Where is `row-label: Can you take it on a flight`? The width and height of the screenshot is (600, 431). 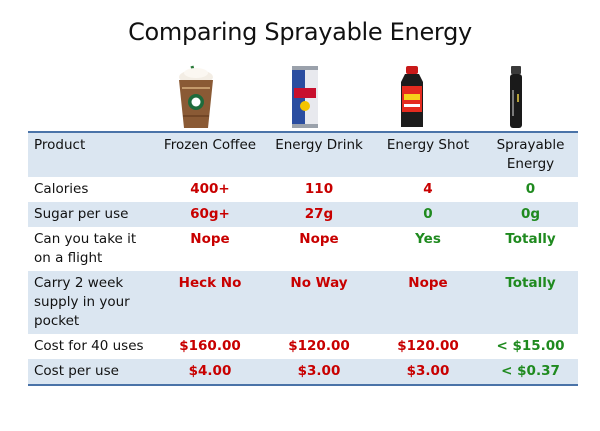 row-label: Can you take it on a flight is located at coordinates (91, 249).